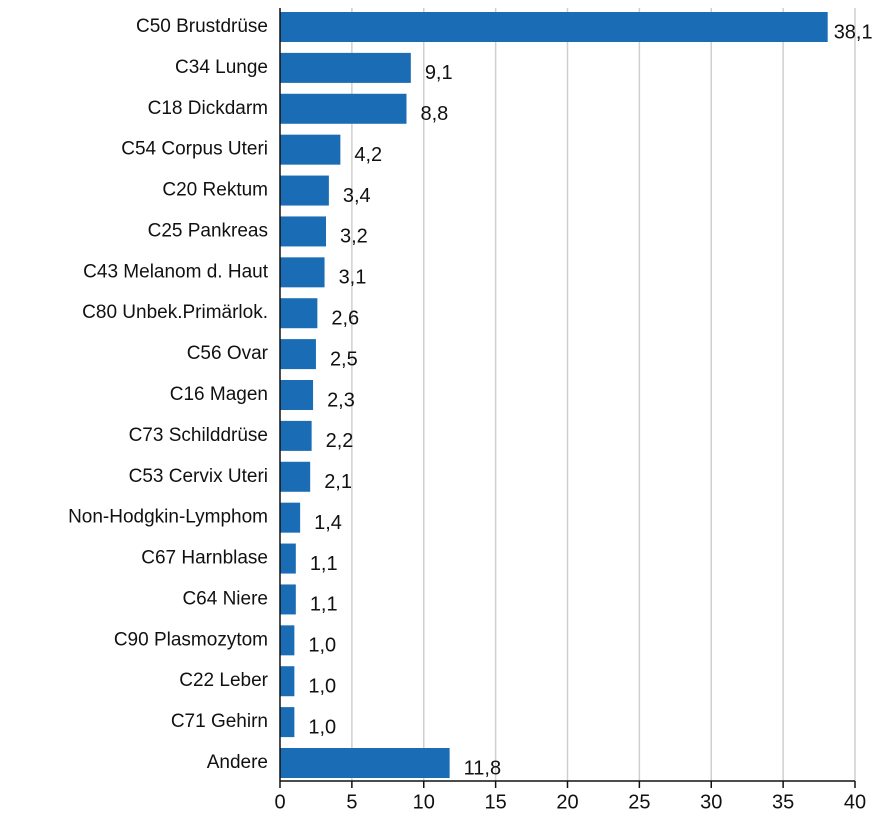  Describe the element at coordinates (328, 523) in the screenshot. I see `data-label: 1,4` at that location.